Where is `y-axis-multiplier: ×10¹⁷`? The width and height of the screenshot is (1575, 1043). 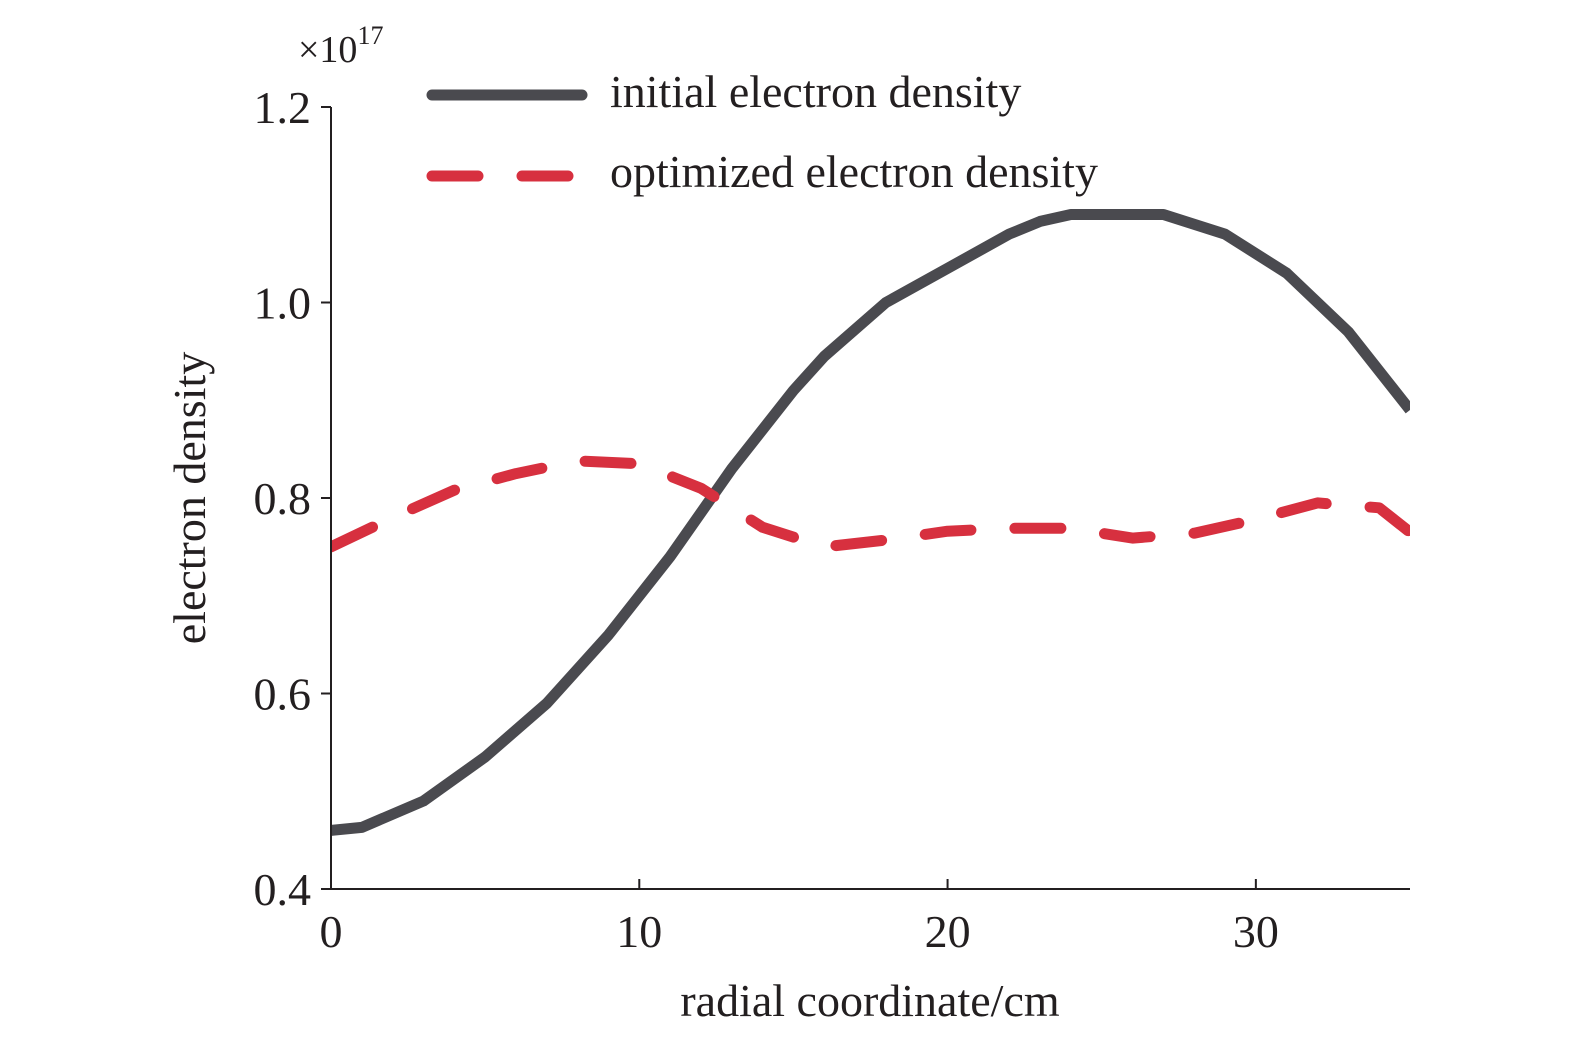 y-axis-multiplier: ×10¹⁷ is located at coordinates (340, 46).